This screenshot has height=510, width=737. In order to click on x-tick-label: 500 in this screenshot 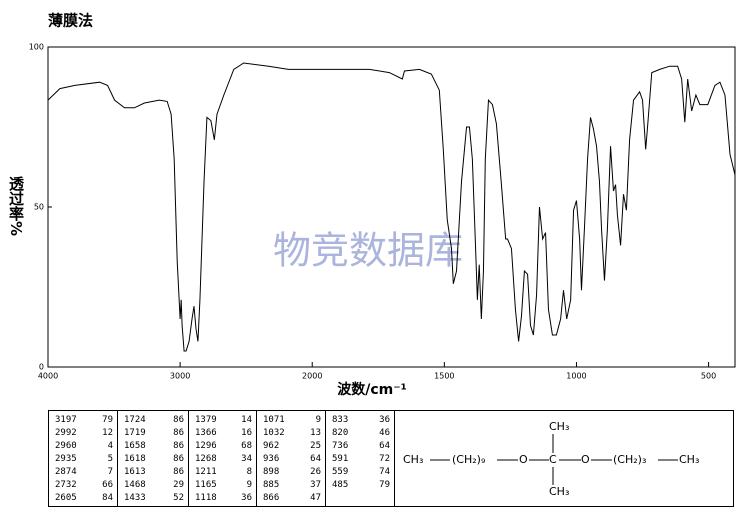, I will do `click(708, 376)`.